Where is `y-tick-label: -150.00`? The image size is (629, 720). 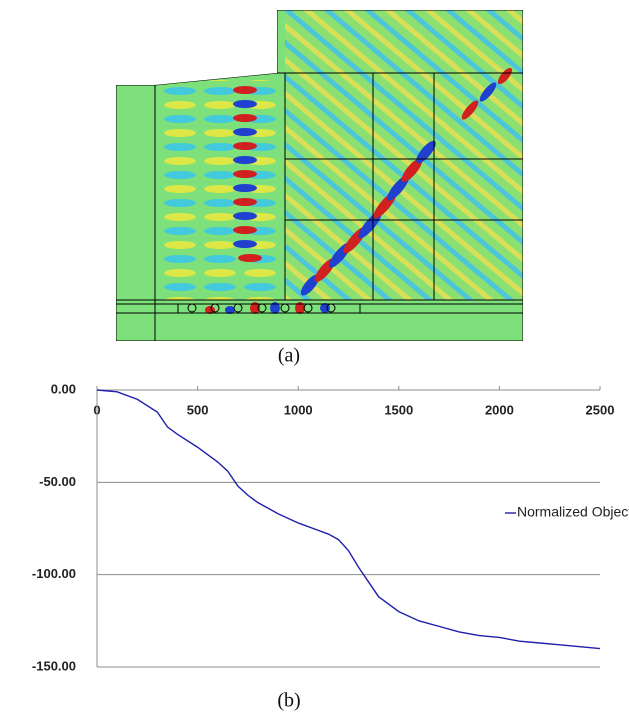
y-tick-label: -150.00 is located at coordinates (54, 665).